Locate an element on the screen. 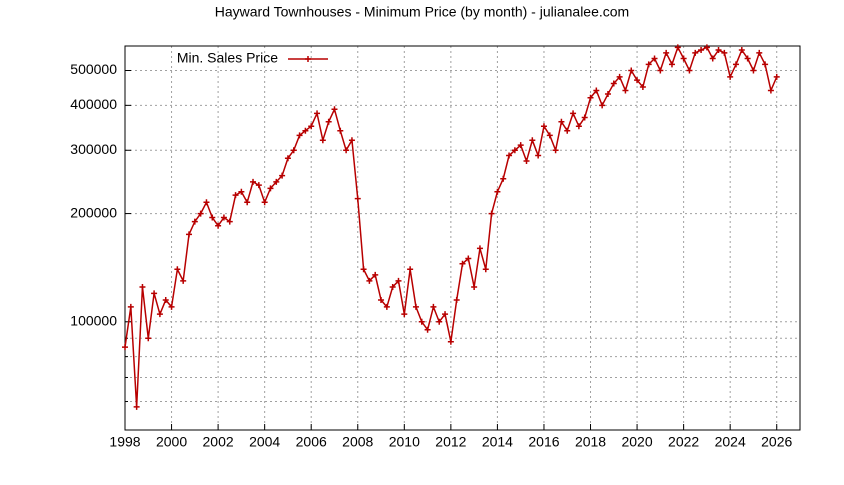 The height and width of the screenshot is (485, 844). legend-label: Min. Sales Price is located at coordinates (227, 58).